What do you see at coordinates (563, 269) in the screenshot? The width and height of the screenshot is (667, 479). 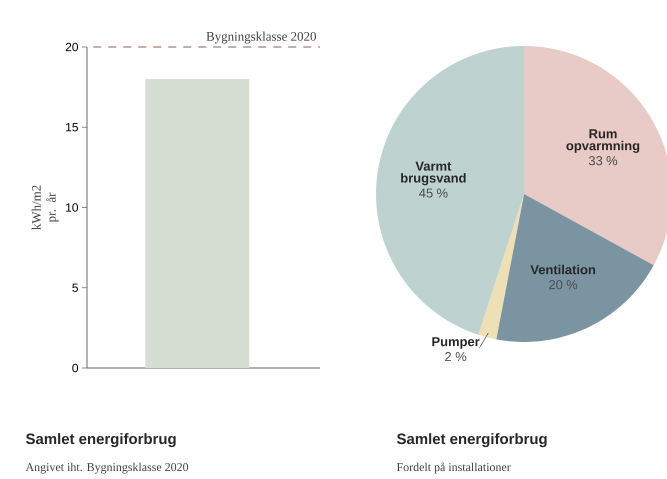 I see `slice-label: Ventilation` at bounding box center [563, 269].